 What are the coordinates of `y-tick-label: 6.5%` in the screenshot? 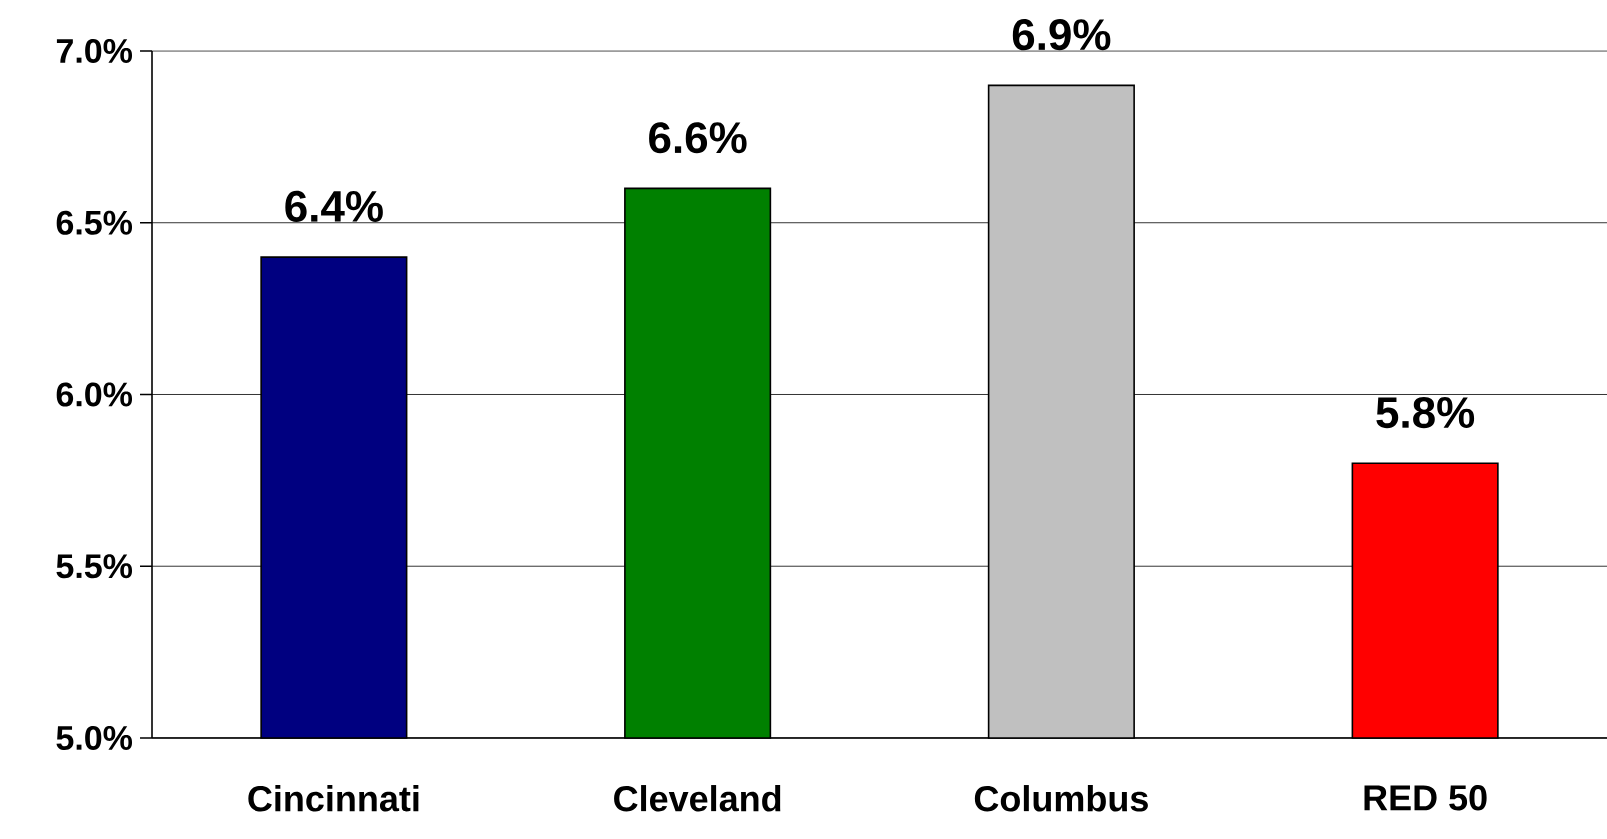 It's located at (94, 222).